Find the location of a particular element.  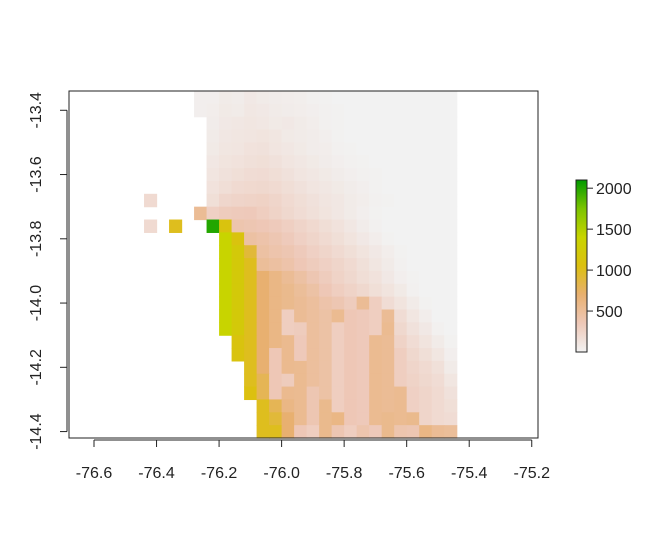

legend-colorbar is located at coordinates (581, 266).